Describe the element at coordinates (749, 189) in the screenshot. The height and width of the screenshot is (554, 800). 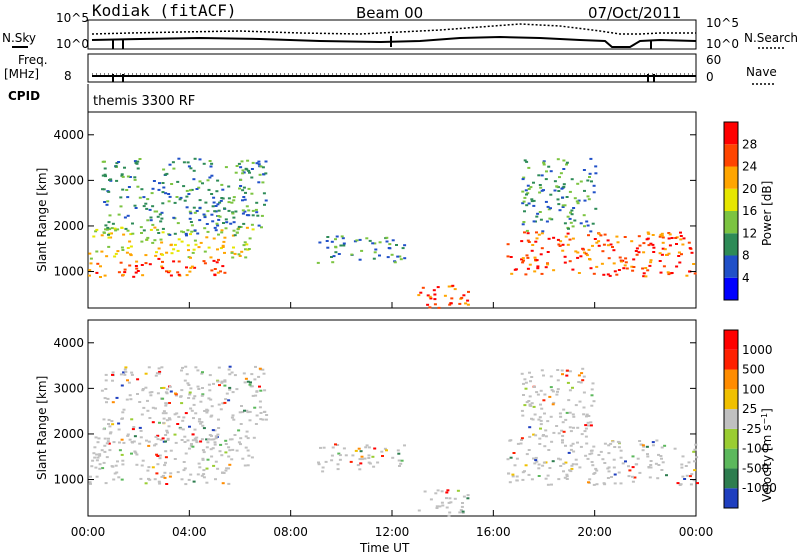
I see `colorbar-tick-label: 20` at that location.